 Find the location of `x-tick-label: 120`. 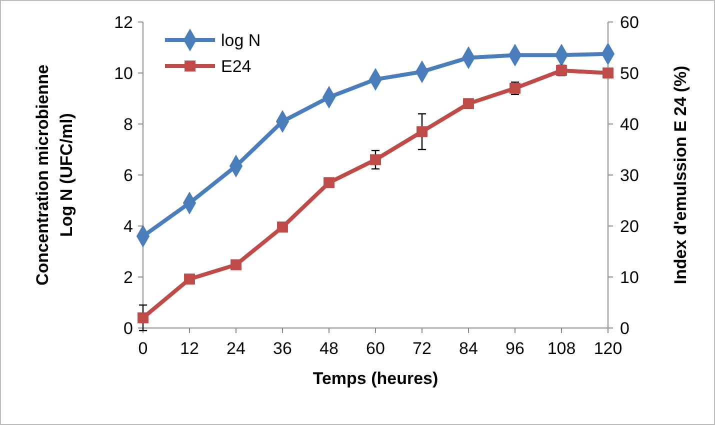

x-tick-label: 120 is located at coordinates (608, 348).